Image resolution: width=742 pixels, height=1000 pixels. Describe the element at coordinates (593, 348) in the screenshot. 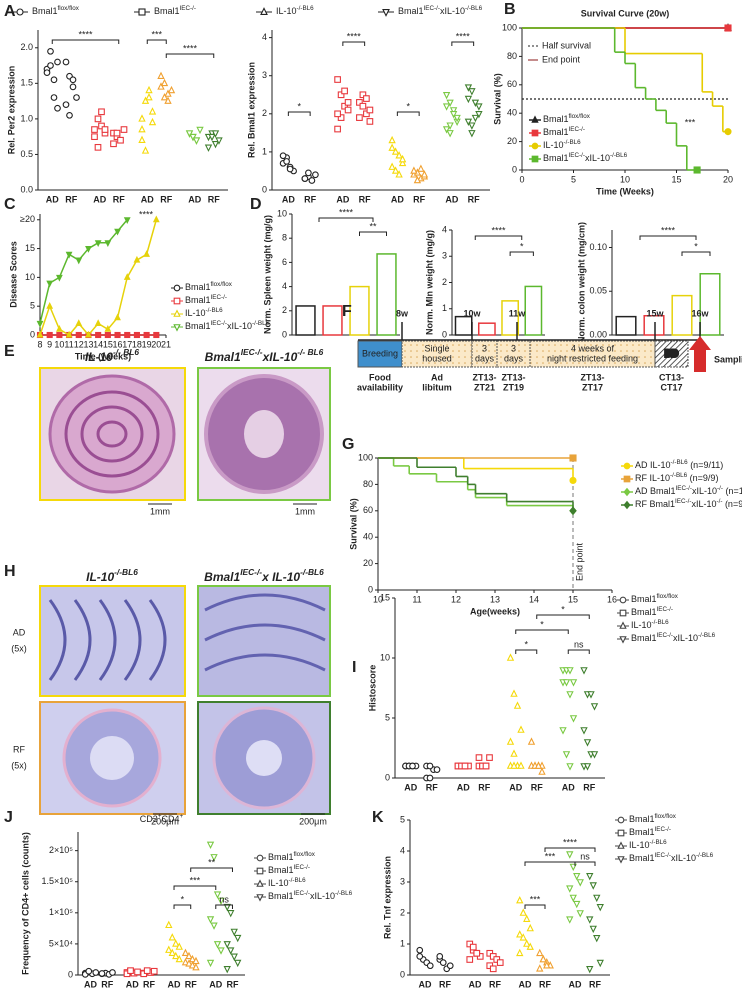

I see `phase-label: 4 weeks of` at that location.